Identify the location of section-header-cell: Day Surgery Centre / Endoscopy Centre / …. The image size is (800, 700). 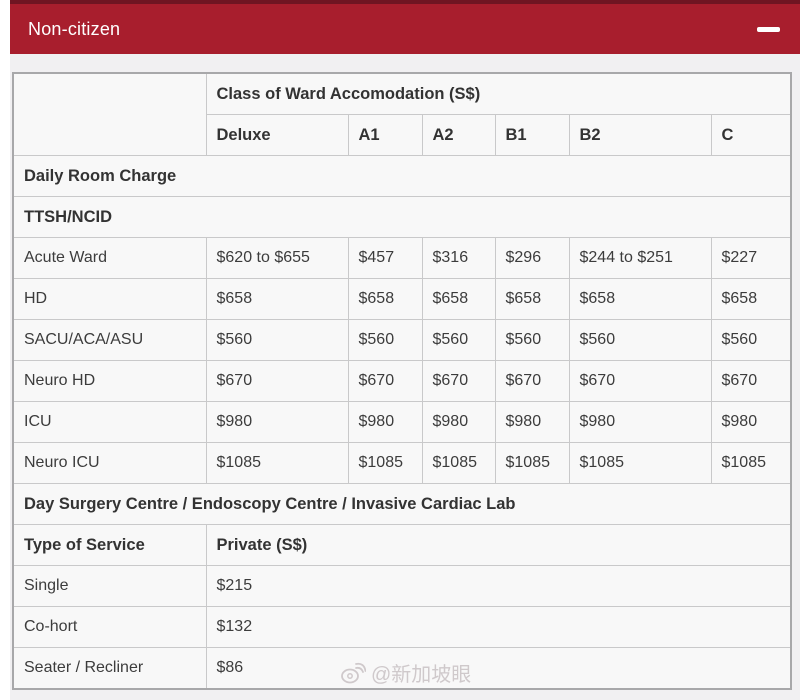
(402, 504).